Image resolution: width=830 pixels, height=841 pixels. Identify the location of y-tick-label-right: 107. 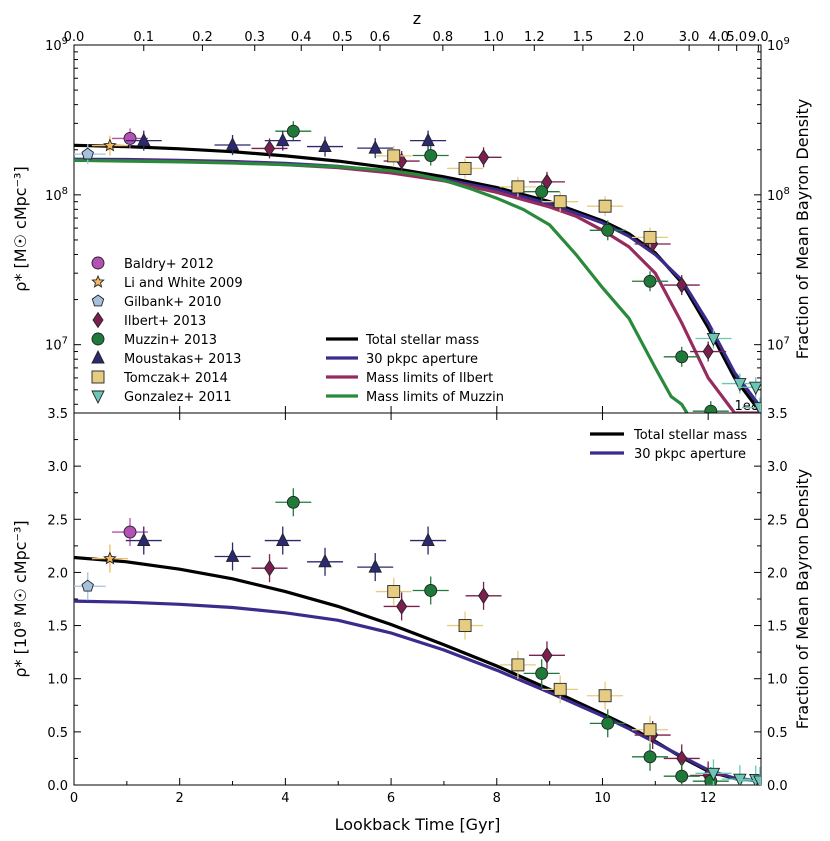
(778, 345).